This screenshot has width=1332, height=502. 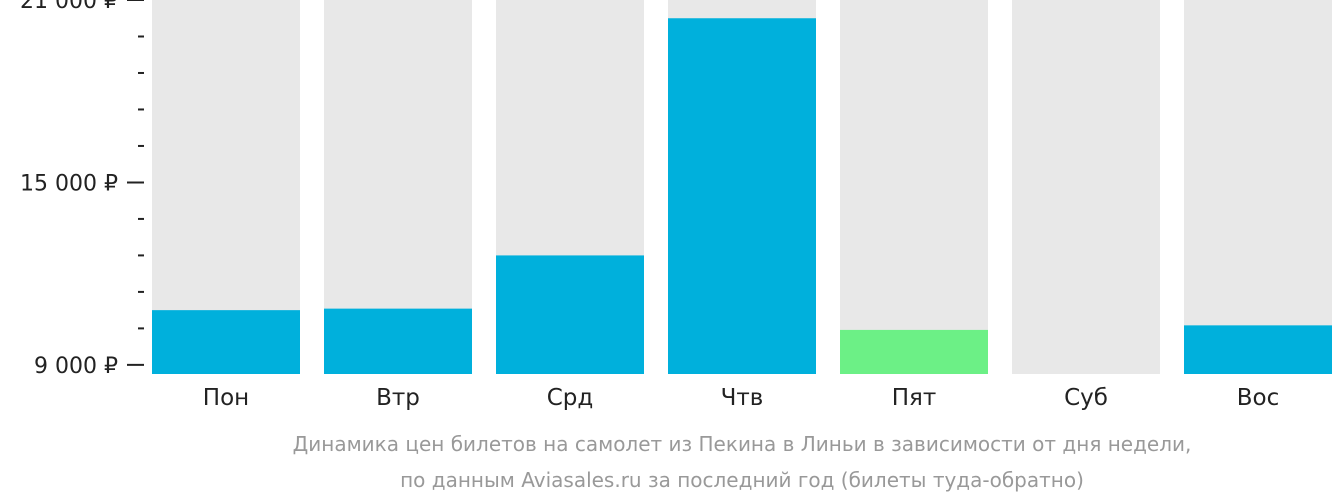 I want to click on y-tick-label: 15 000 ₽, so click(x=69, y=183).